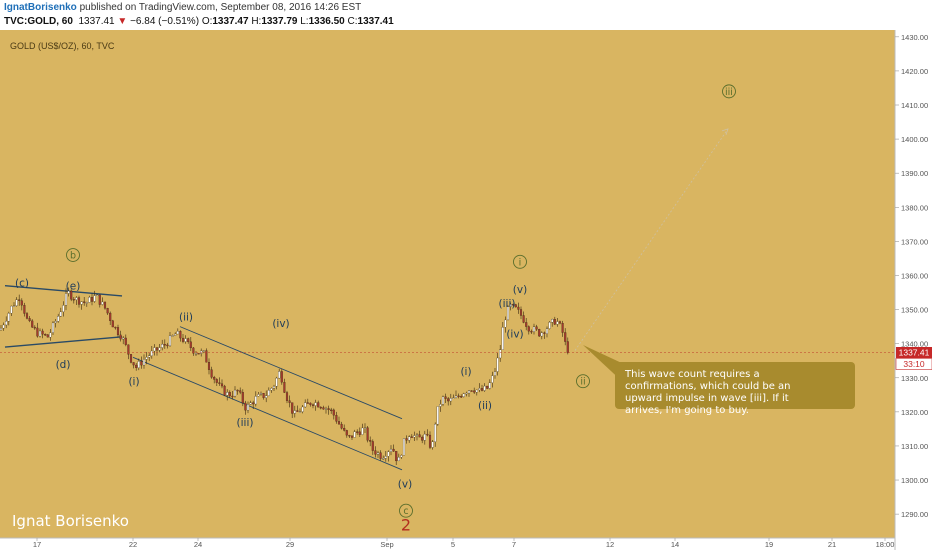 This screenshot has width=932, height=550. I want to click on x-tick-label: 21, so click(832, 544).